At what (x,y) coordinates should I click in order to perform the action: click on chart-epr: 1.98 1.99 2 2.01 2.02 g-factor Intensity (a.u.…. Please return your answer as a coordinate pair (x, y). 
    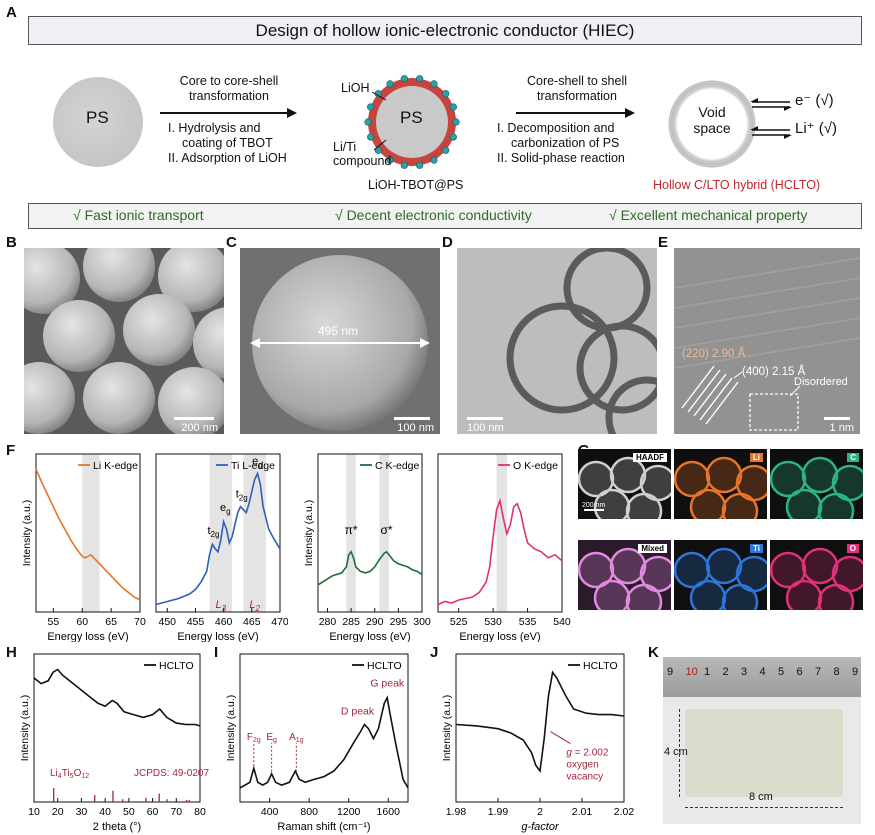
    Looking at the image, I should click on (537, 743).